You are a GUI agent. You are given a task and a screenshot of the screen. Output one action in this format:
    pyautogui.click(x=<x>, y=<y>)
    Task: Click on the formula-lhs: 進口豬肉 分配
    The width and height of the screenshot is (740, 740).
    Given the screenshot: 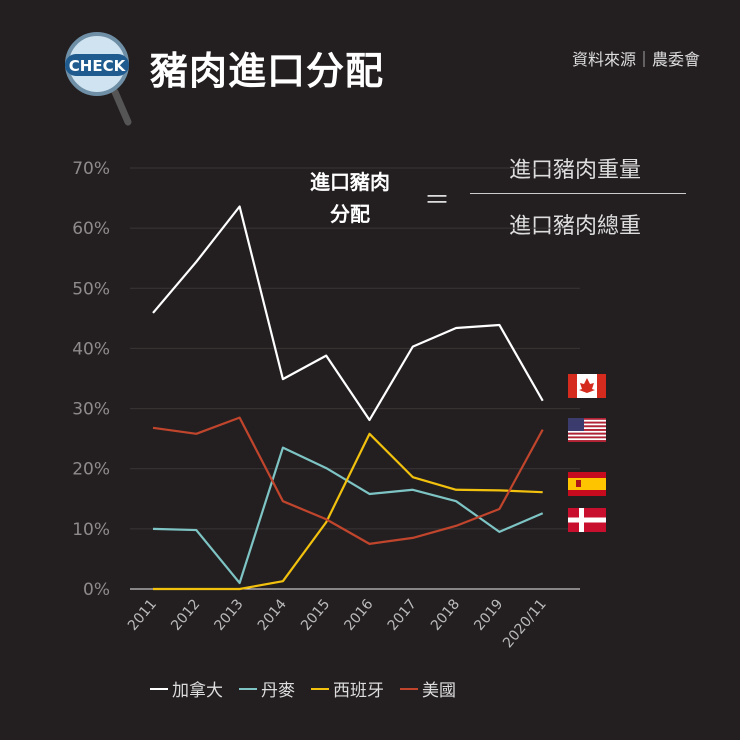 What is the action you would take?
    pyautogui.click(x=350, y=198)
    